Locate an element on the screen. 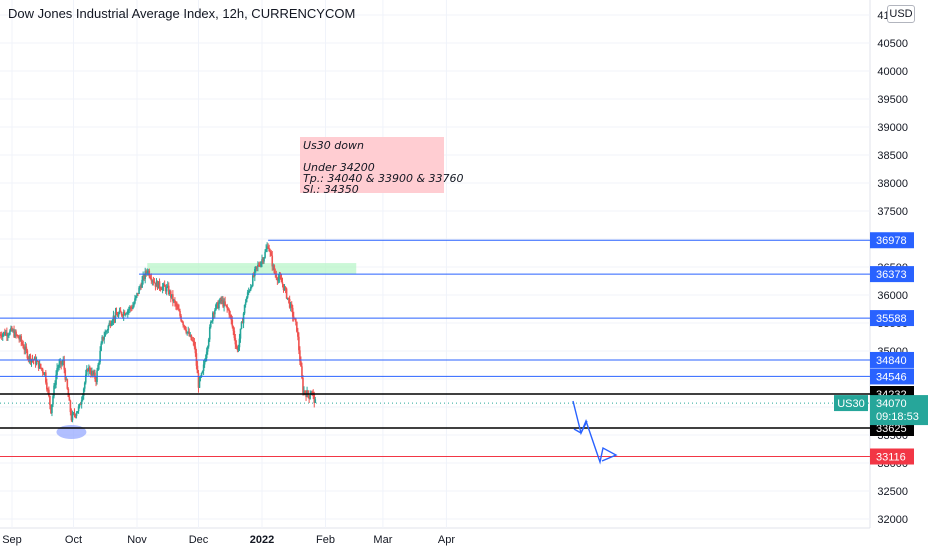  time-tick-label: Apr is located at coordinates (446, 540).